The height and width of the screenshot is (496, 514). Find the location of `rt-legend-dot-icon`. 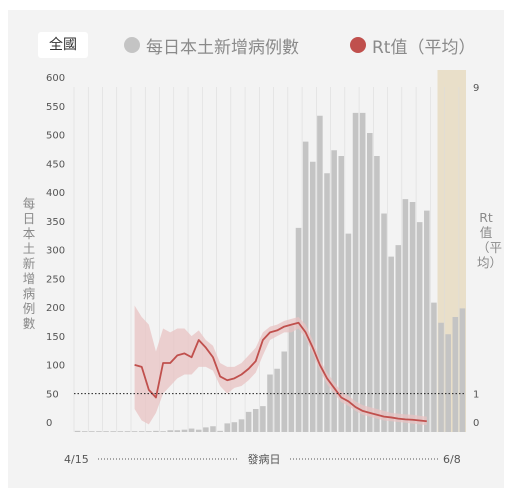

rt-legend-dot-icon is located at coordinates (358, 45).